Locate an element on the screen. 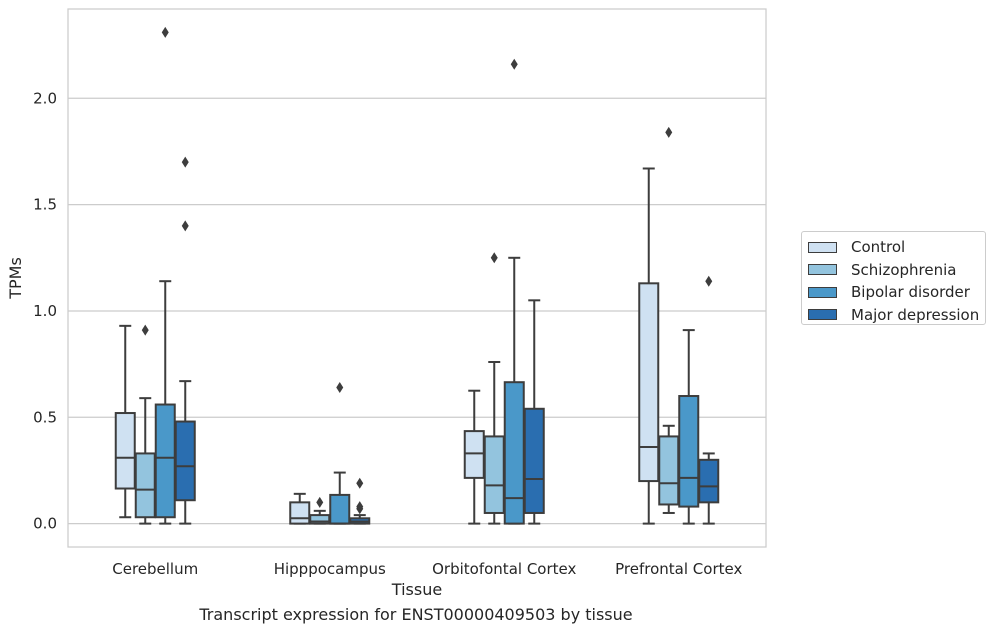 The width and height of the screenshot is (997, 634). x-tick-label: Prefrontal Cortex is located at coordinates (678, 569).